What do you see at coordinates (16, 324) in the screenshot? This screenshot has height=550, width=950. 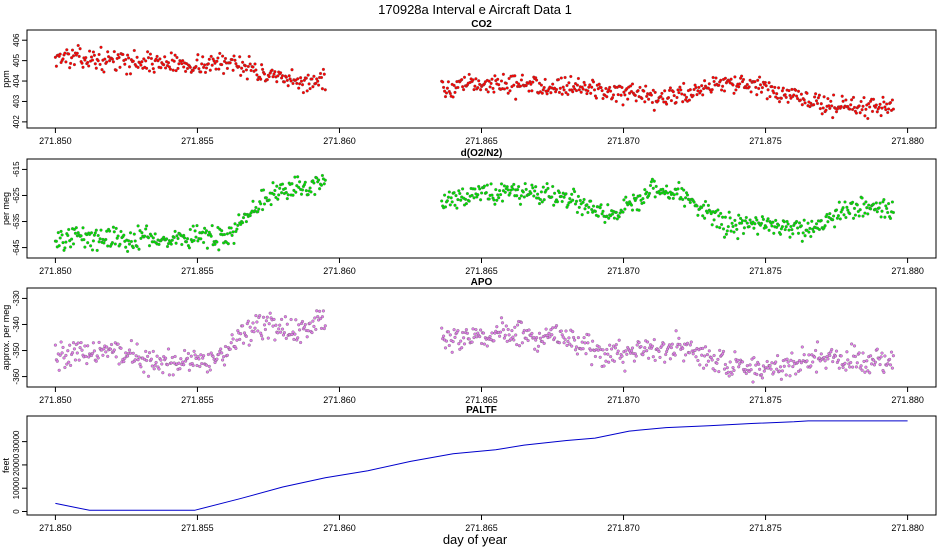 I see `y-tick-label: -340` at bounding box center [16, 324].